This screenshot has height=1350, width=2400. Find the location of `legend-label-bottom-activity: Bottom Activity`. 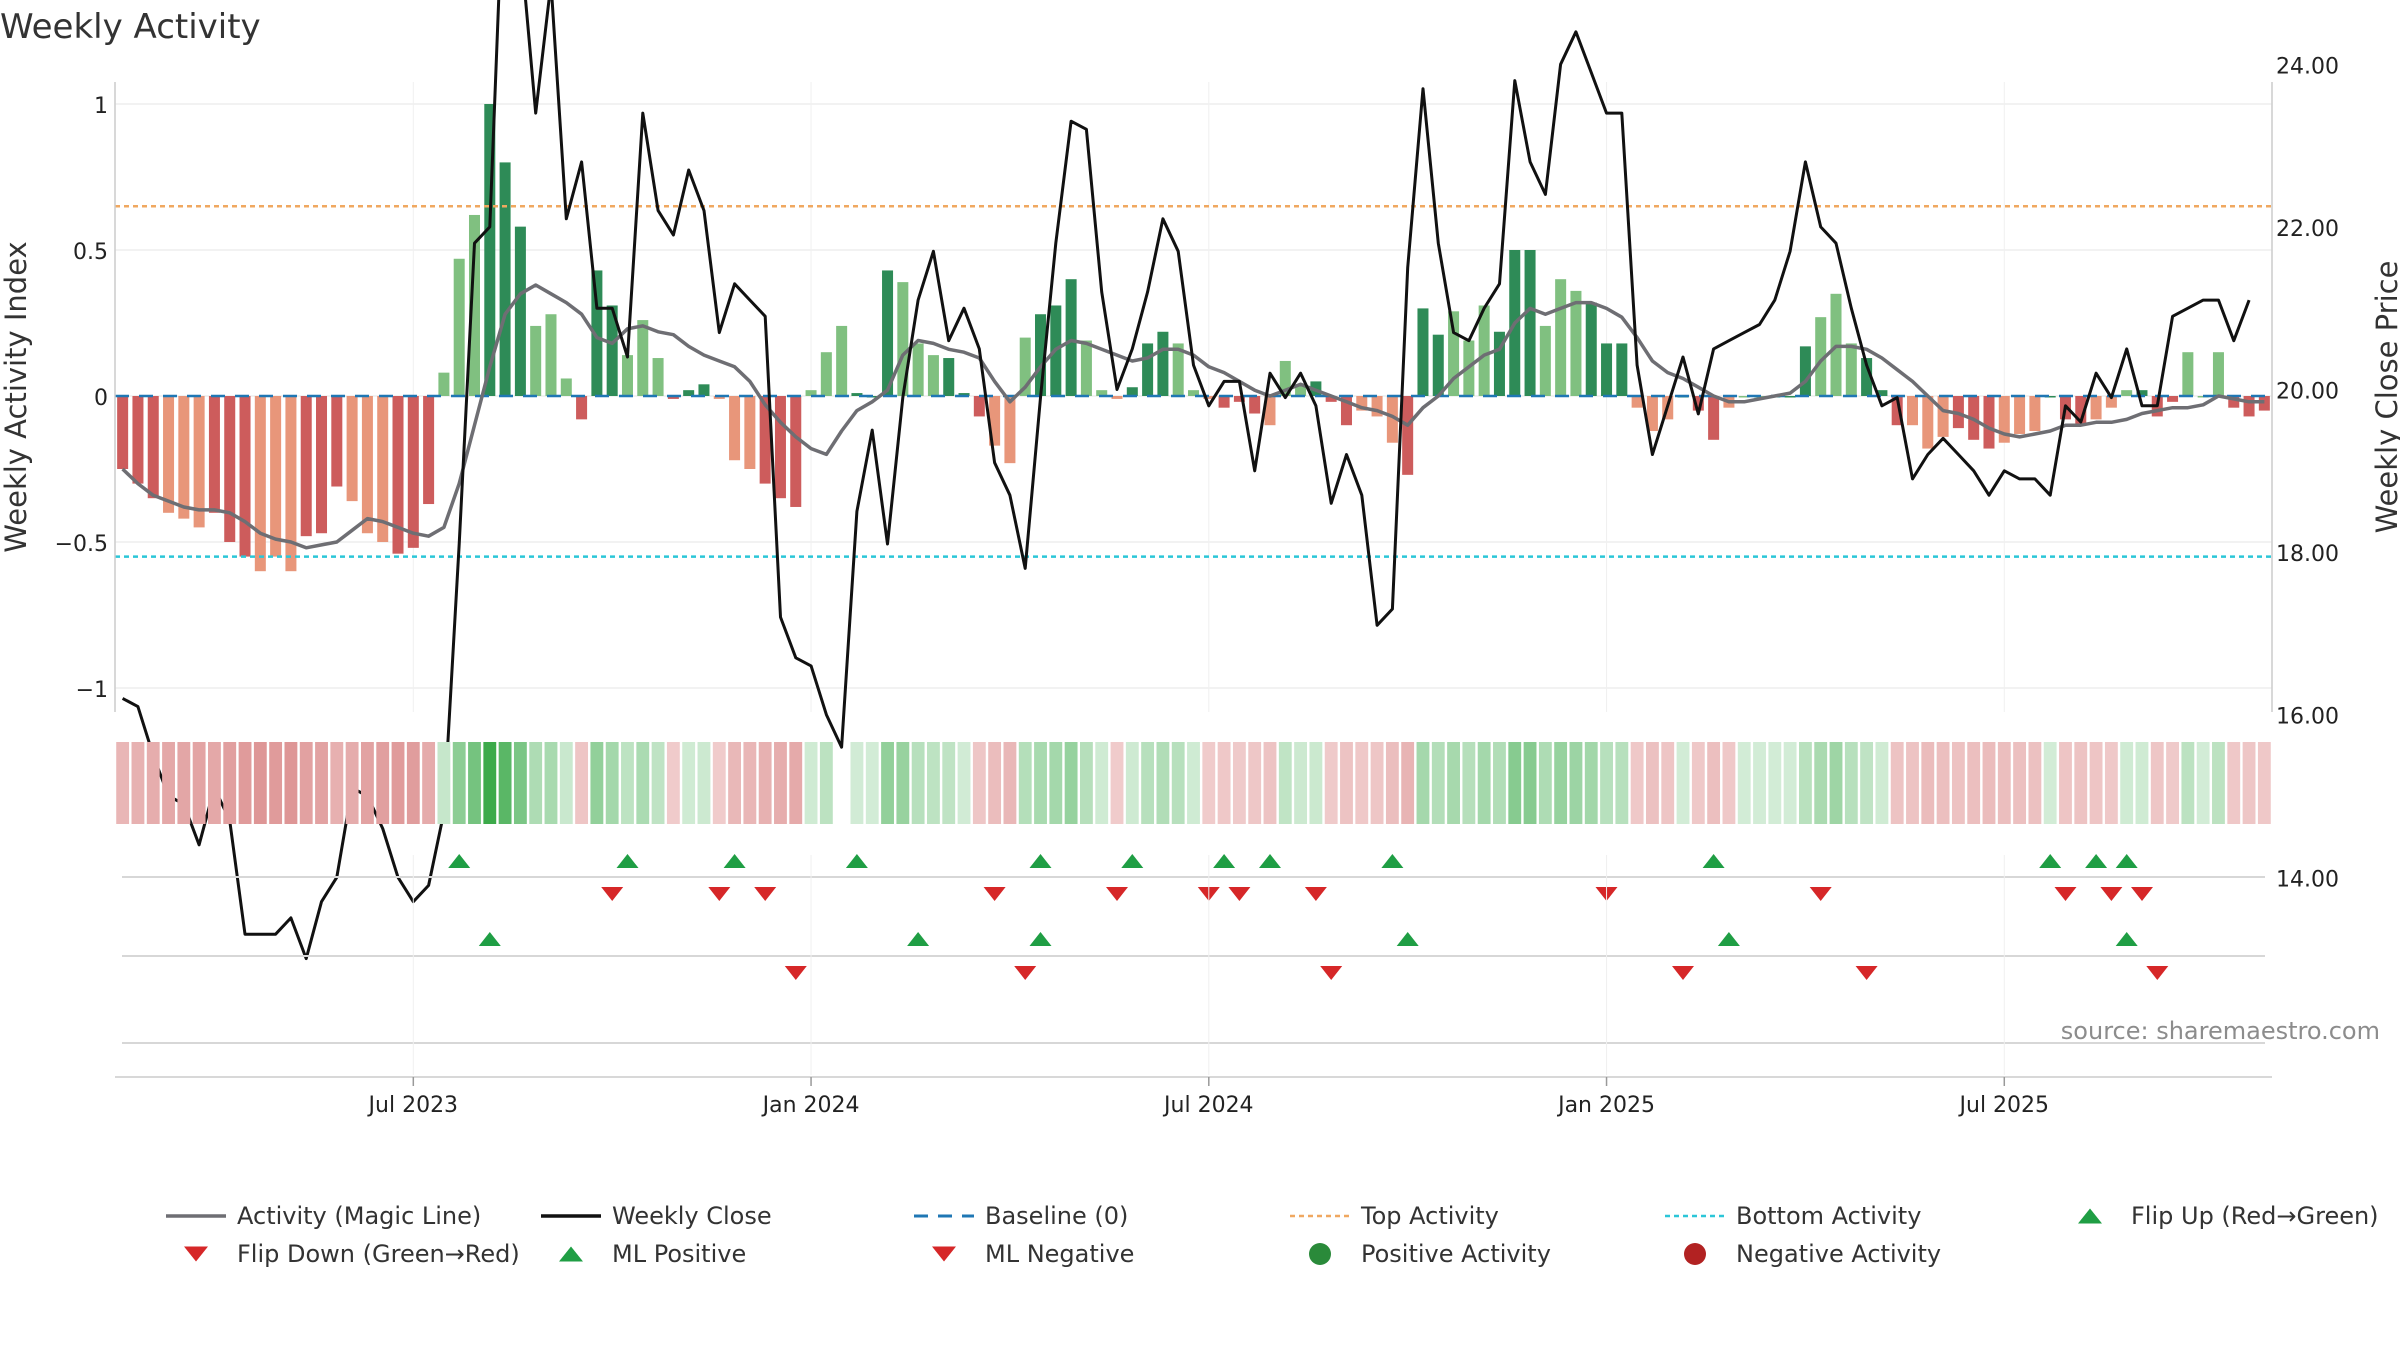

legend-label-bottom-activity: Bottom Activity is located at coordinates (1828, 1216).